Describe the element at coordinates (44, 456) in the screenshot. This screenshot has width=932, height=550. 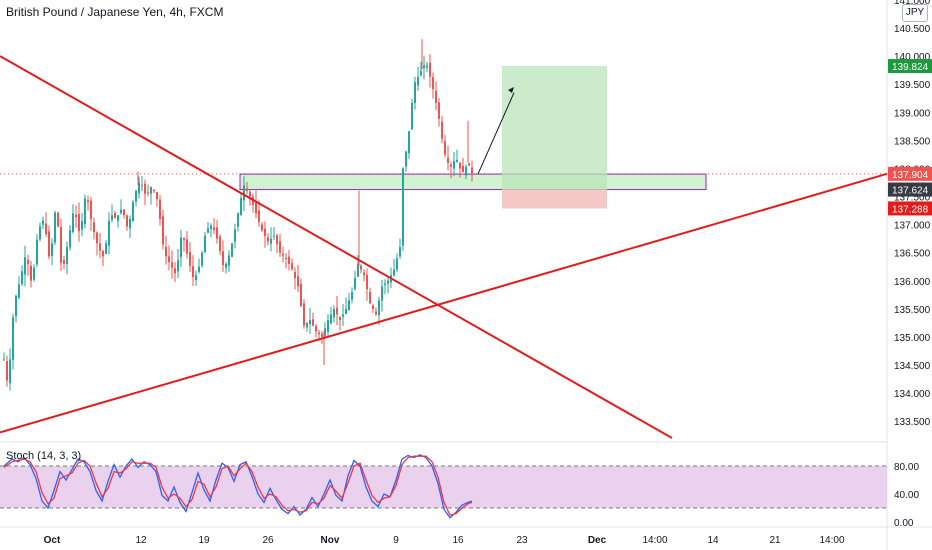
I see `stoch-indicator-title: Stoch (14, 3, 3)` at that location.